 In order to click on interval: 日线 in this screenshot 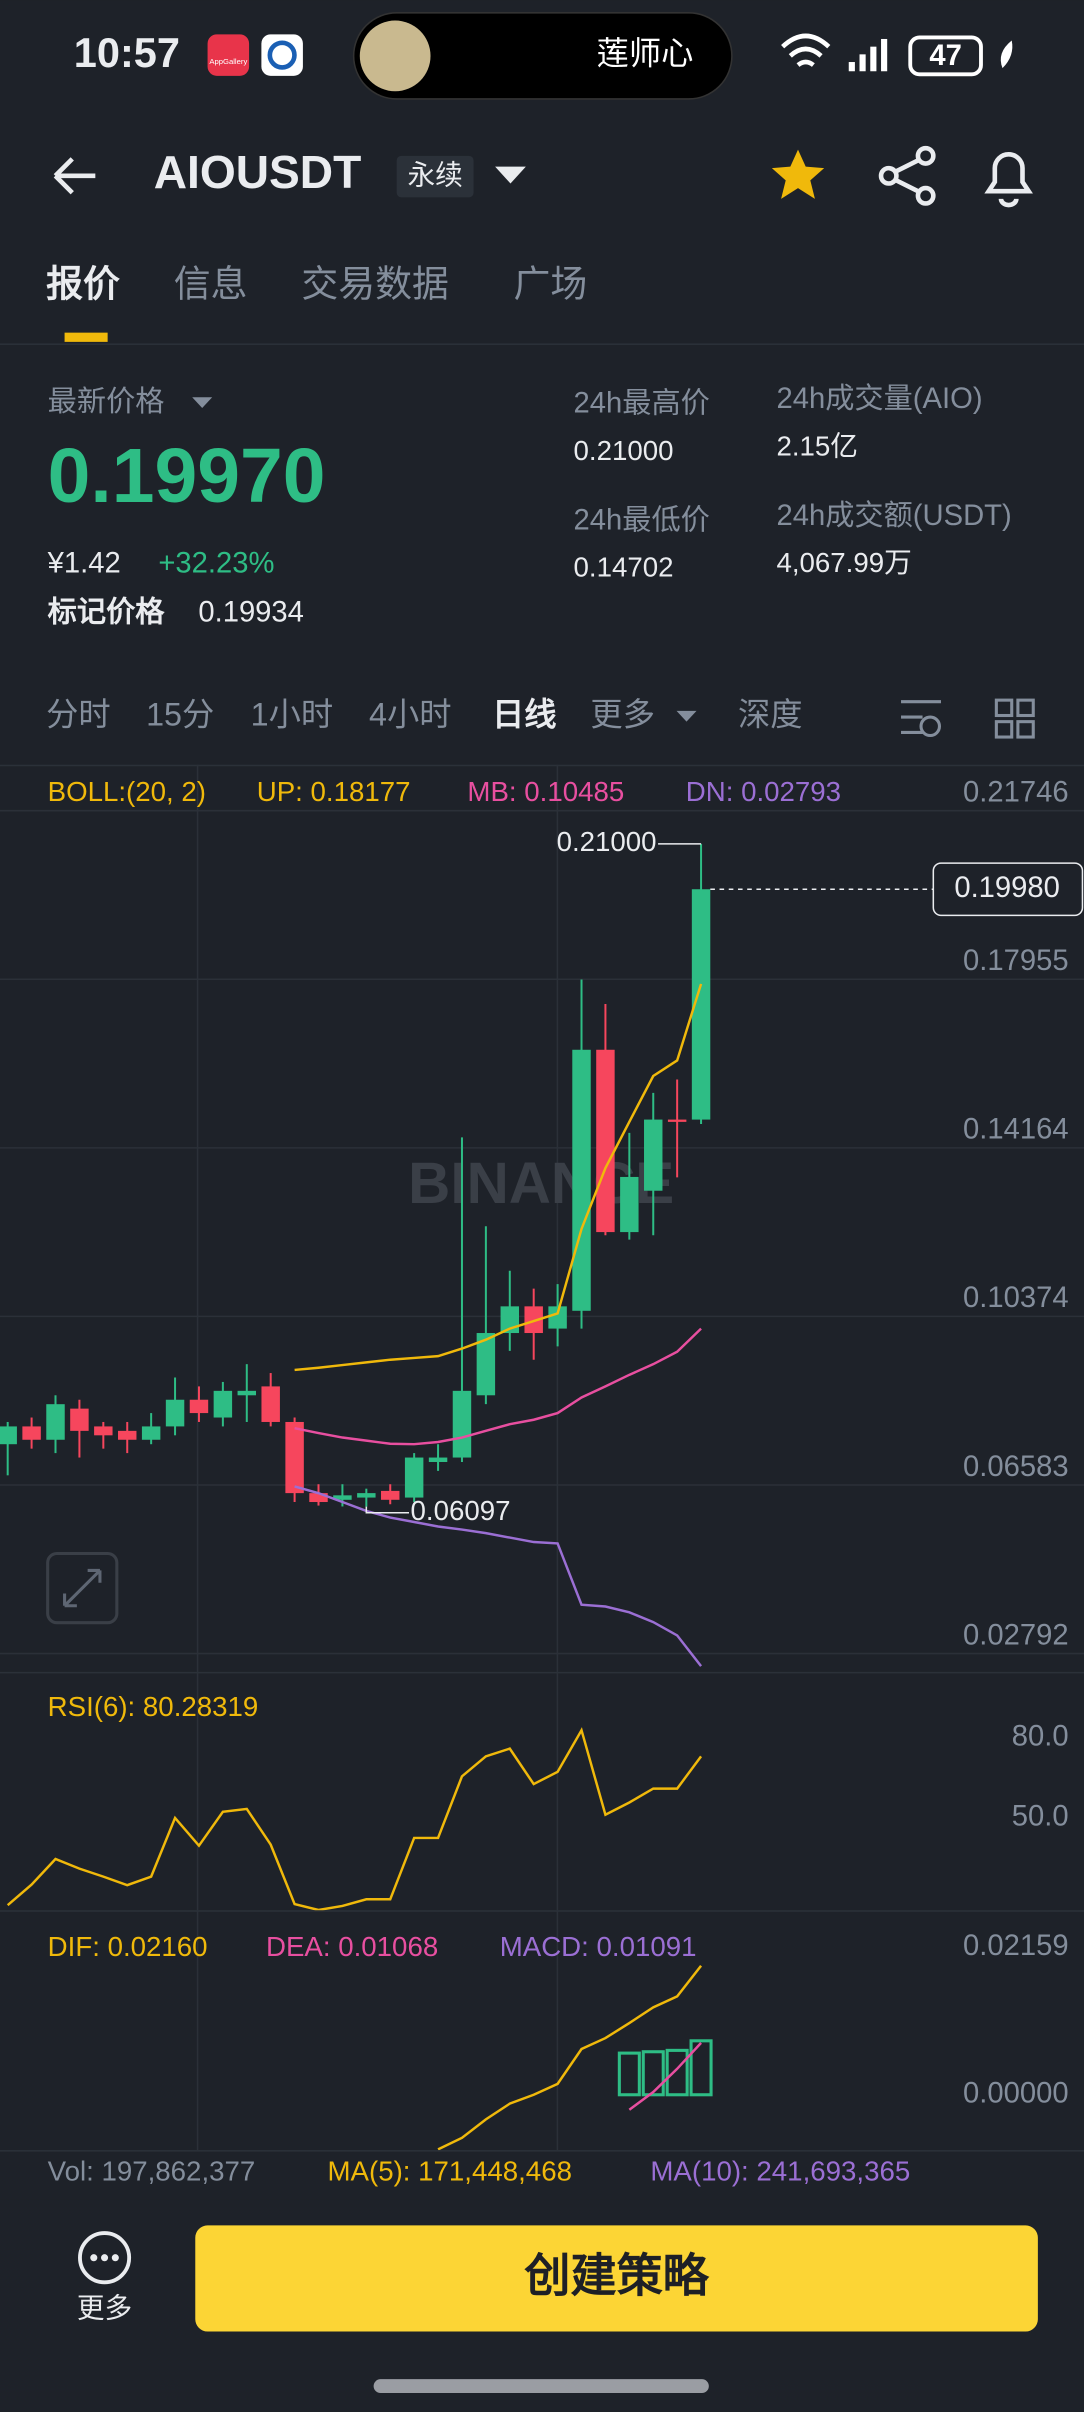, I will do `click(524, 715)`.